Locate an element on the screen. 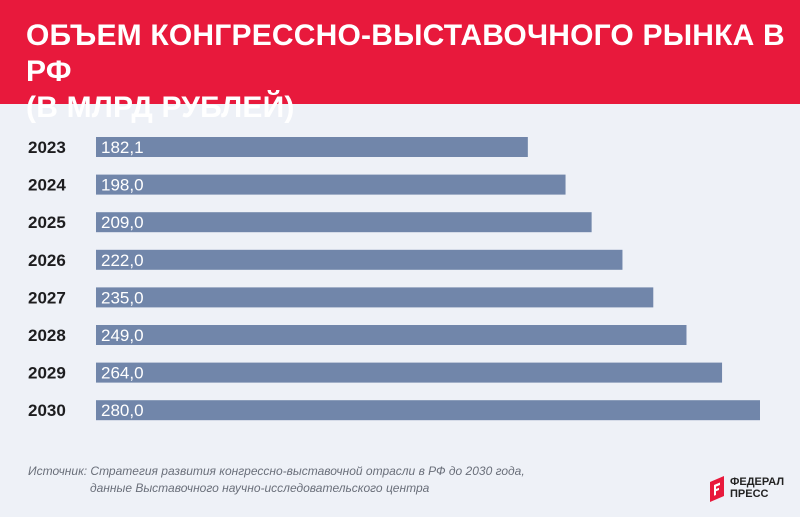 The image size is (800, 517). bar-2028 is located at coordinates (391, 335).